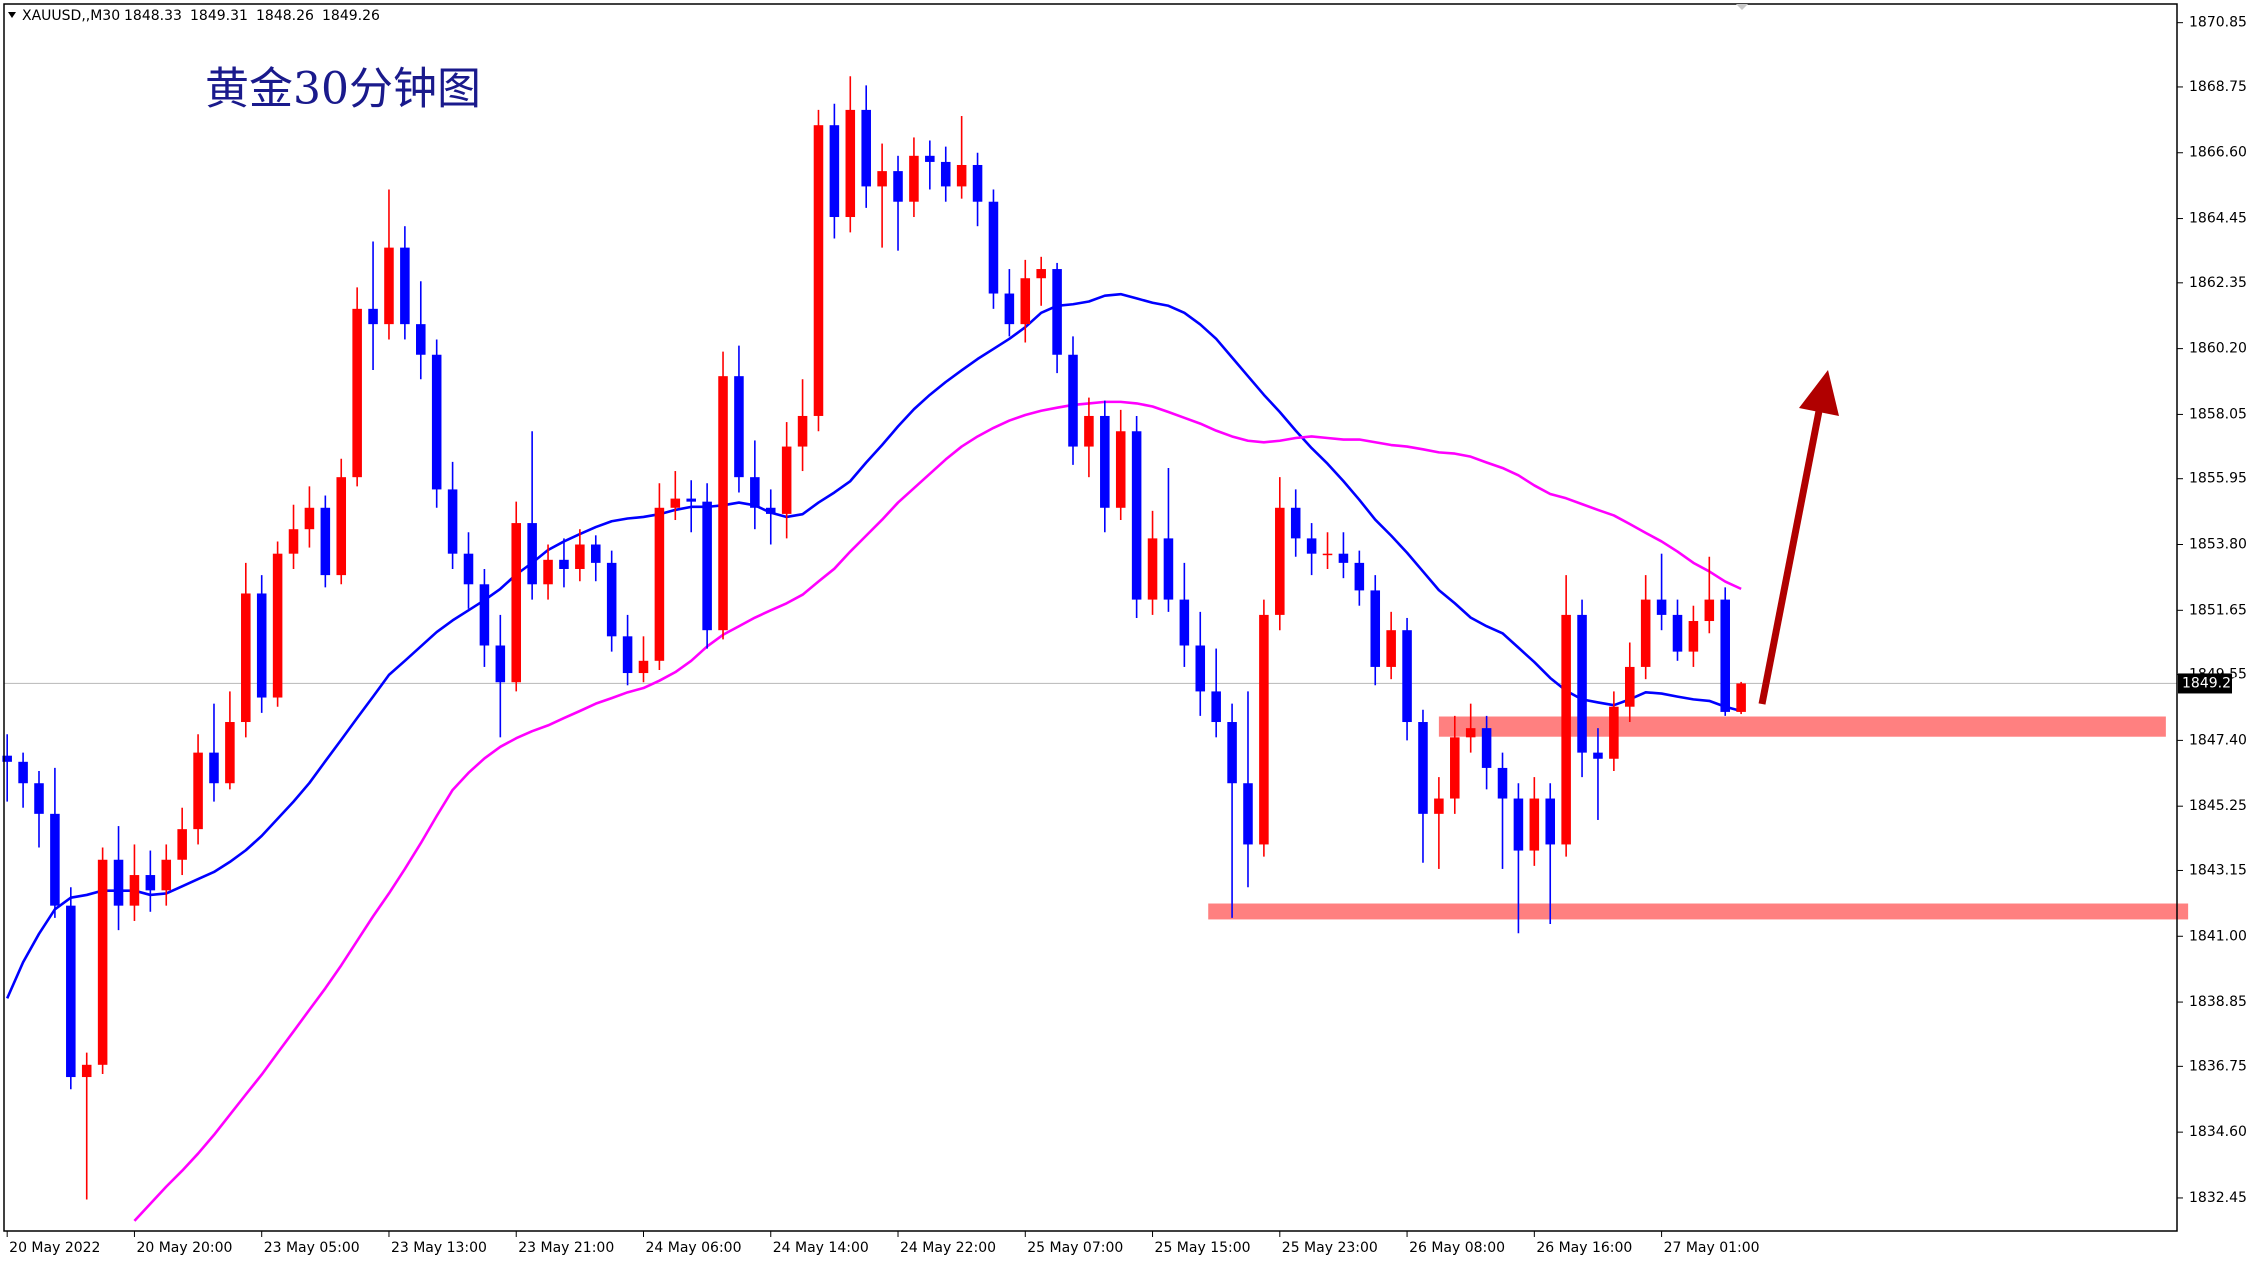  What do you see at coordinates (2218, 87) in the screenshot?
I see `y-tick-label: 1868.75` at bounding box center [2218, 87].